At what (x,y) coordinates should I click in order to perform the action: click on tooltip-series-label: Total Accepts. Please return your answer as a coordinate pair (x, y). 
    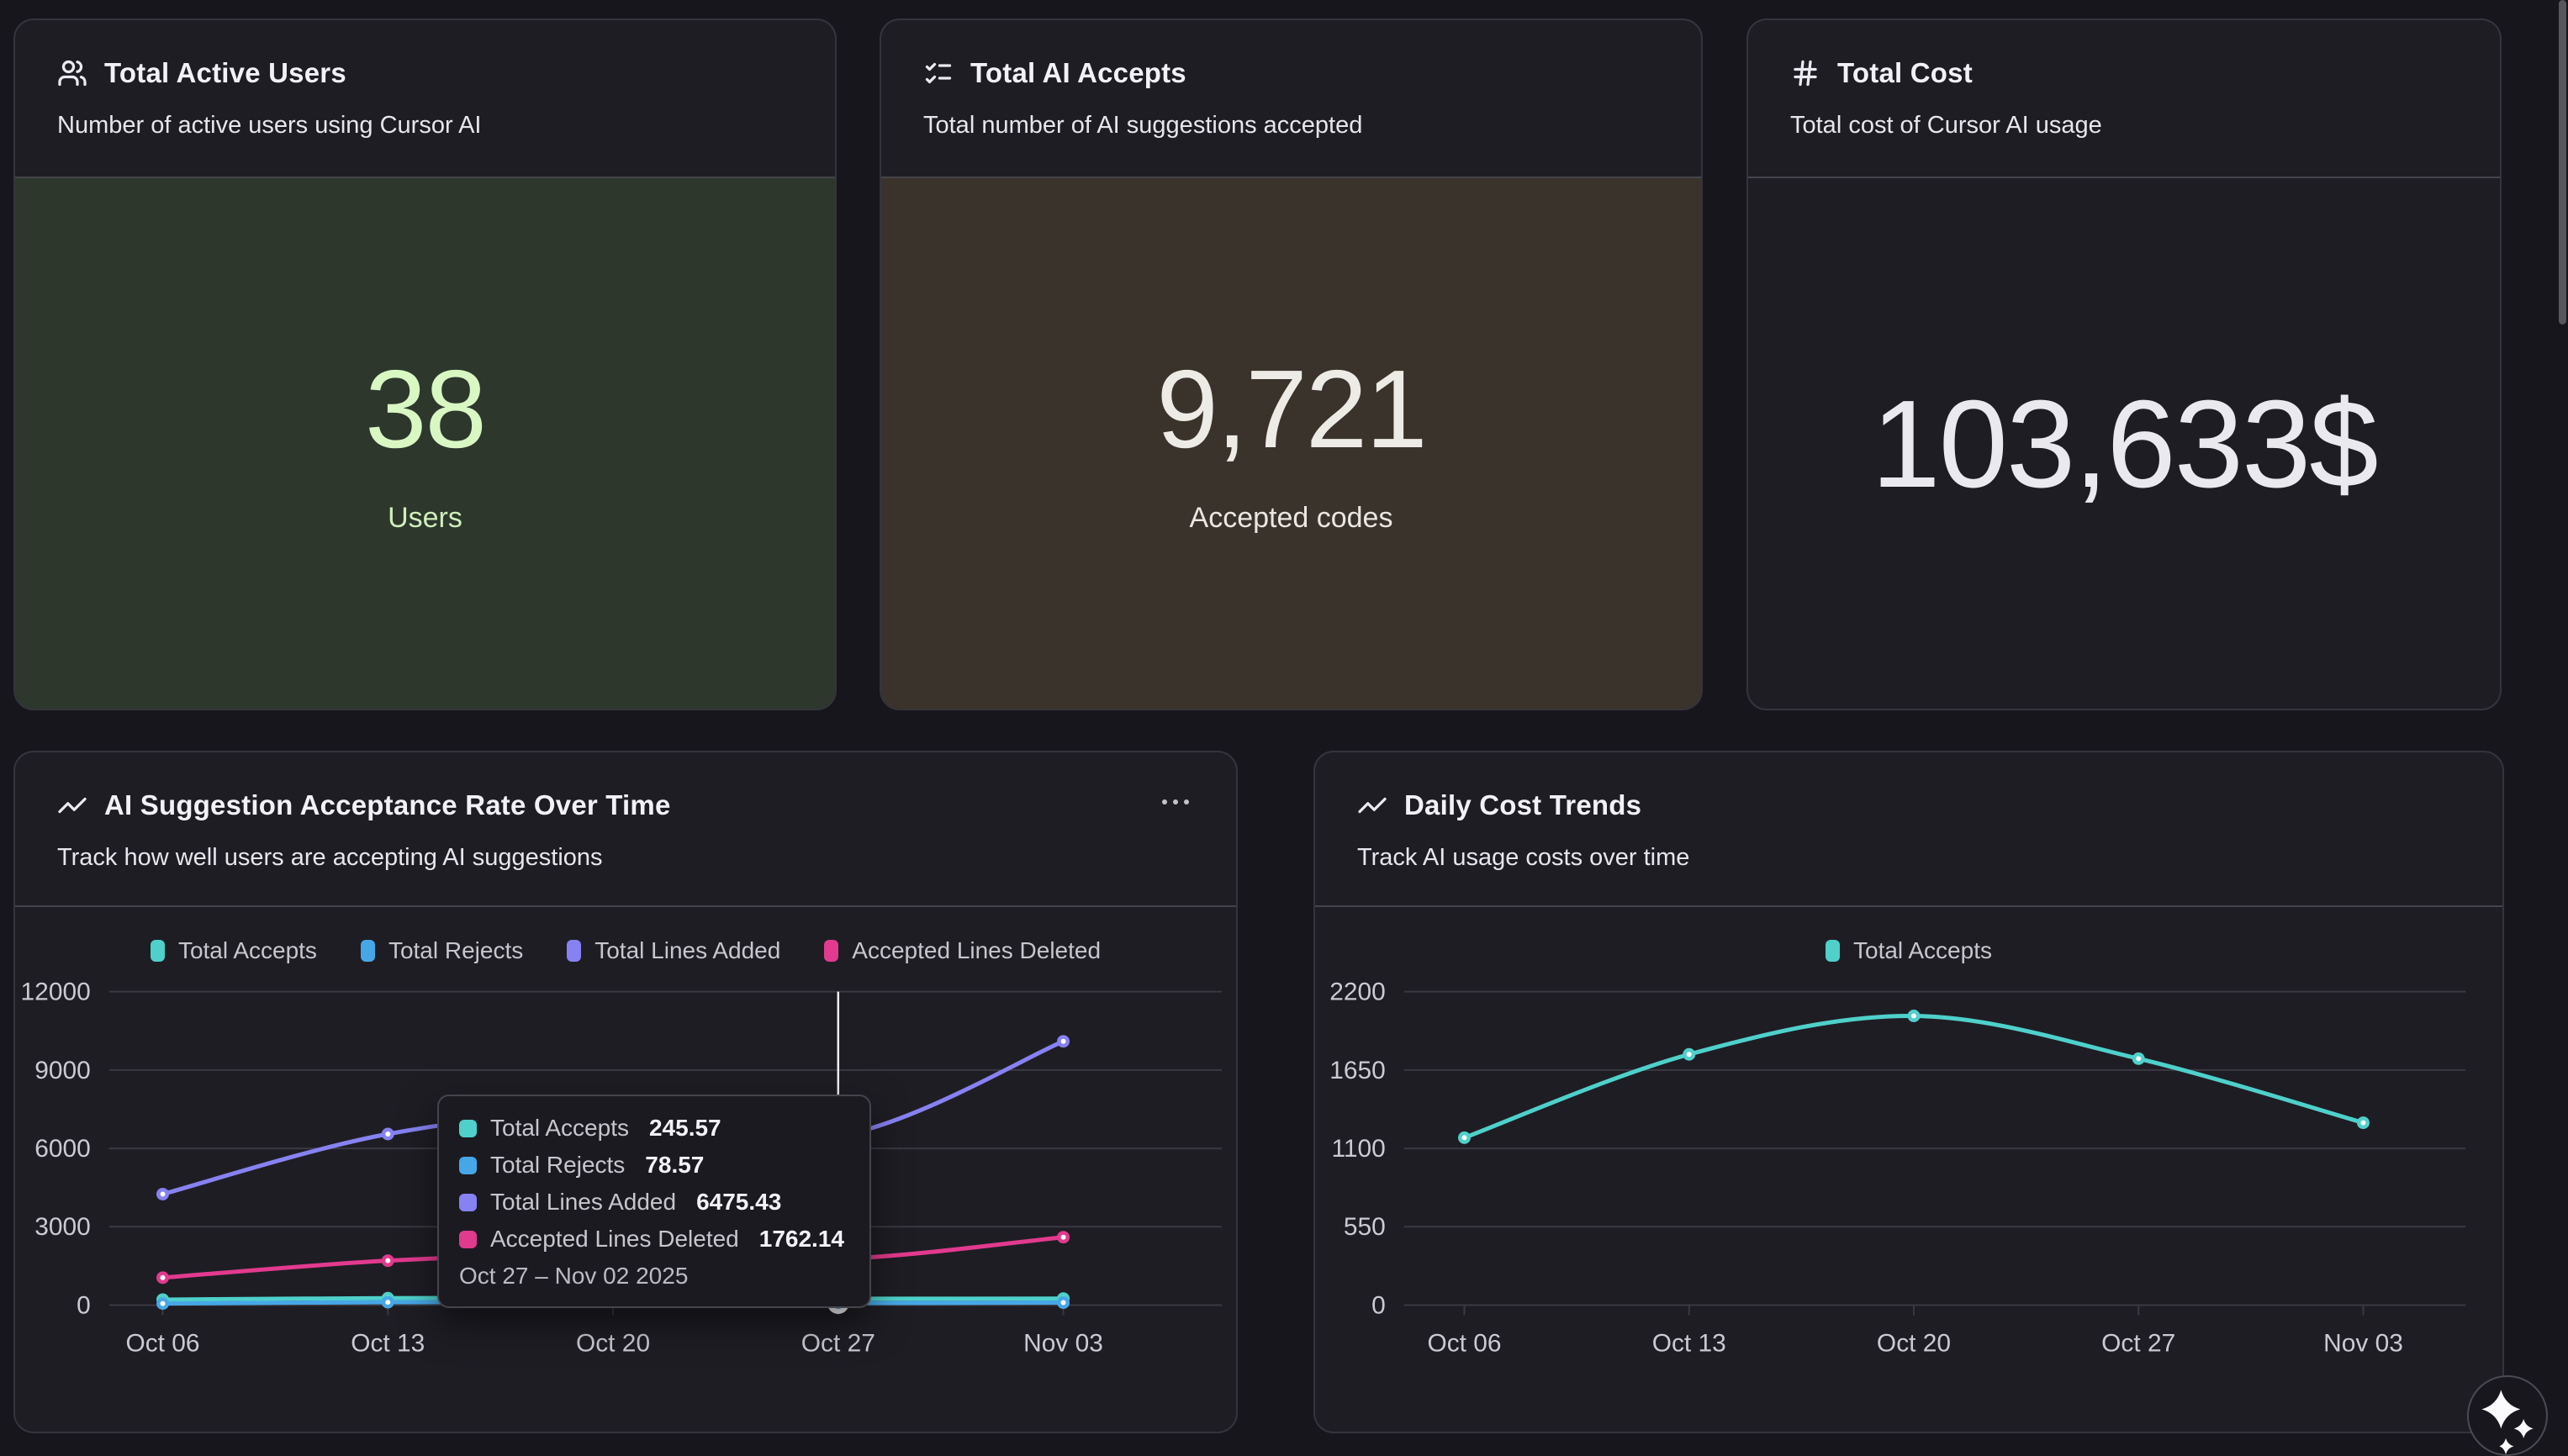
    Looking at the image, I should click on (559, 1128).